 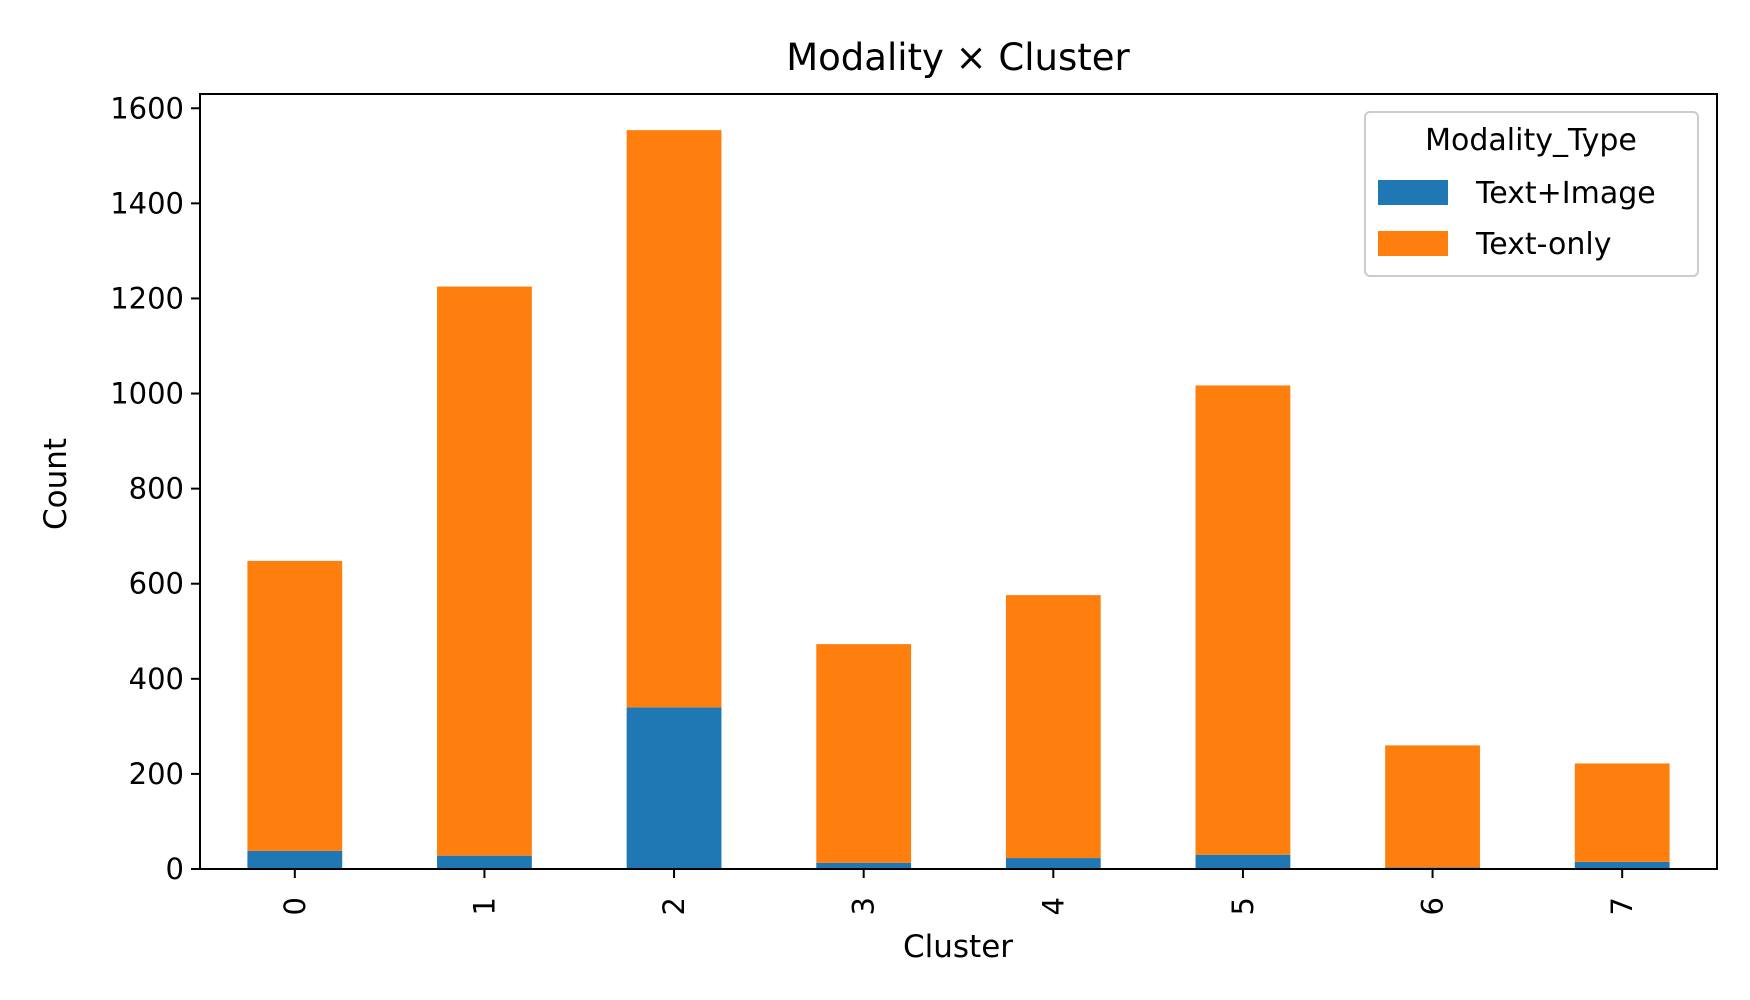 I want to click on y-tick-label: 600, so click(x=156, y=584).